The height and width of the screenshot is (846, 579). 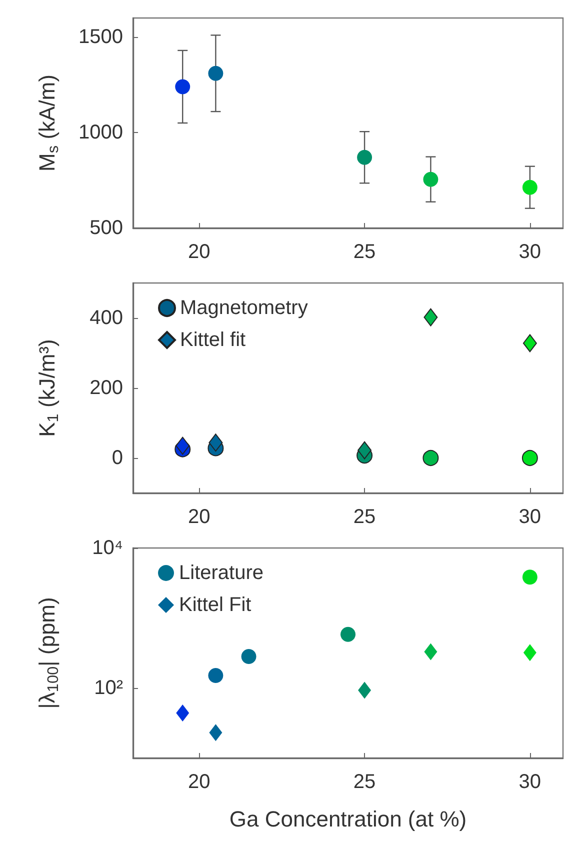 I want to click on y-axis-title: |λ100| (ppm), so click(x=48, y=653).